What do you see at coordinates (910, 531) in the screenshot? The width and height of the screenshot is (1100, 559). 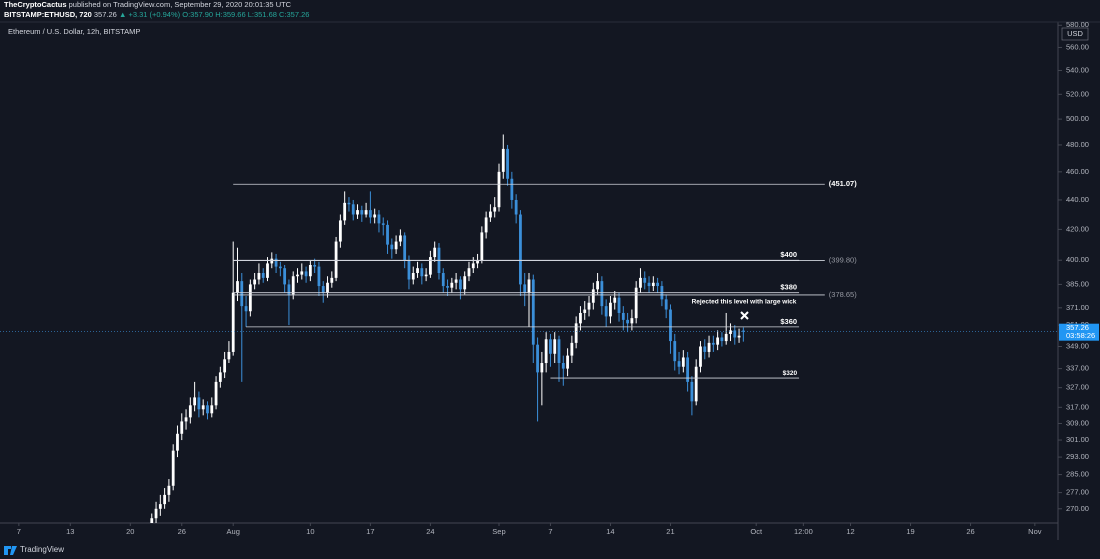 I see `x-tick-label: 19` at bounding box center [910, 531].